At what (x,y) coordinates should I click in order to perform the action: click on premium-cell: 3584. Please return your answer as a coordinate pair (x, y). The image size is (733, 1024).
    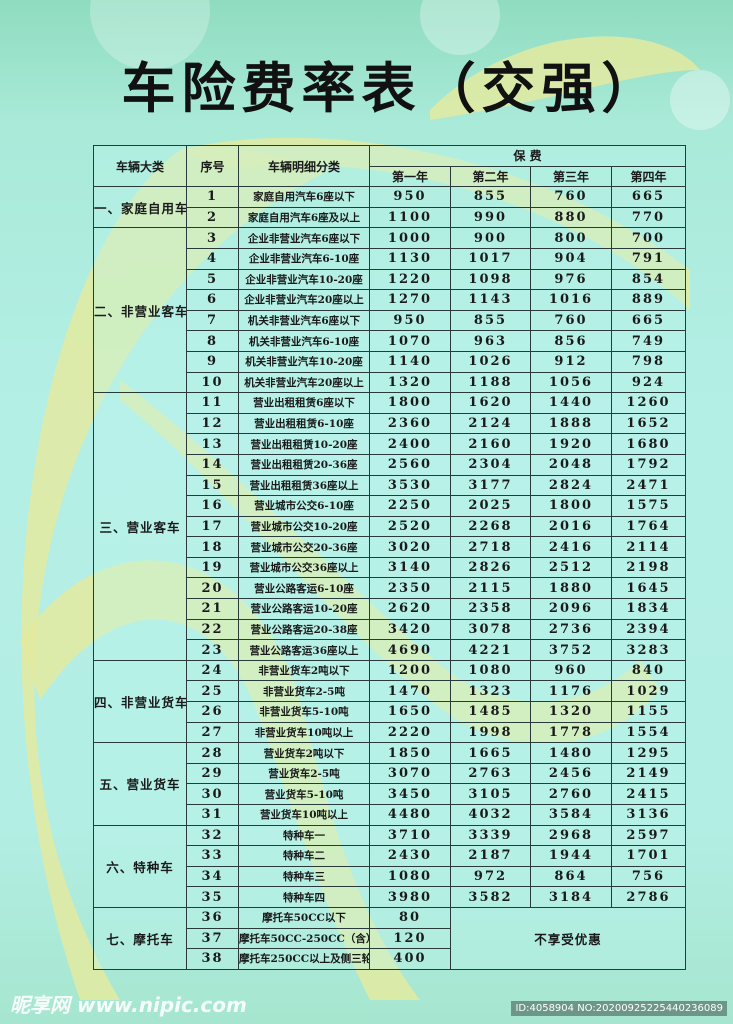
    Looking at the image, I should click on (571, 815).